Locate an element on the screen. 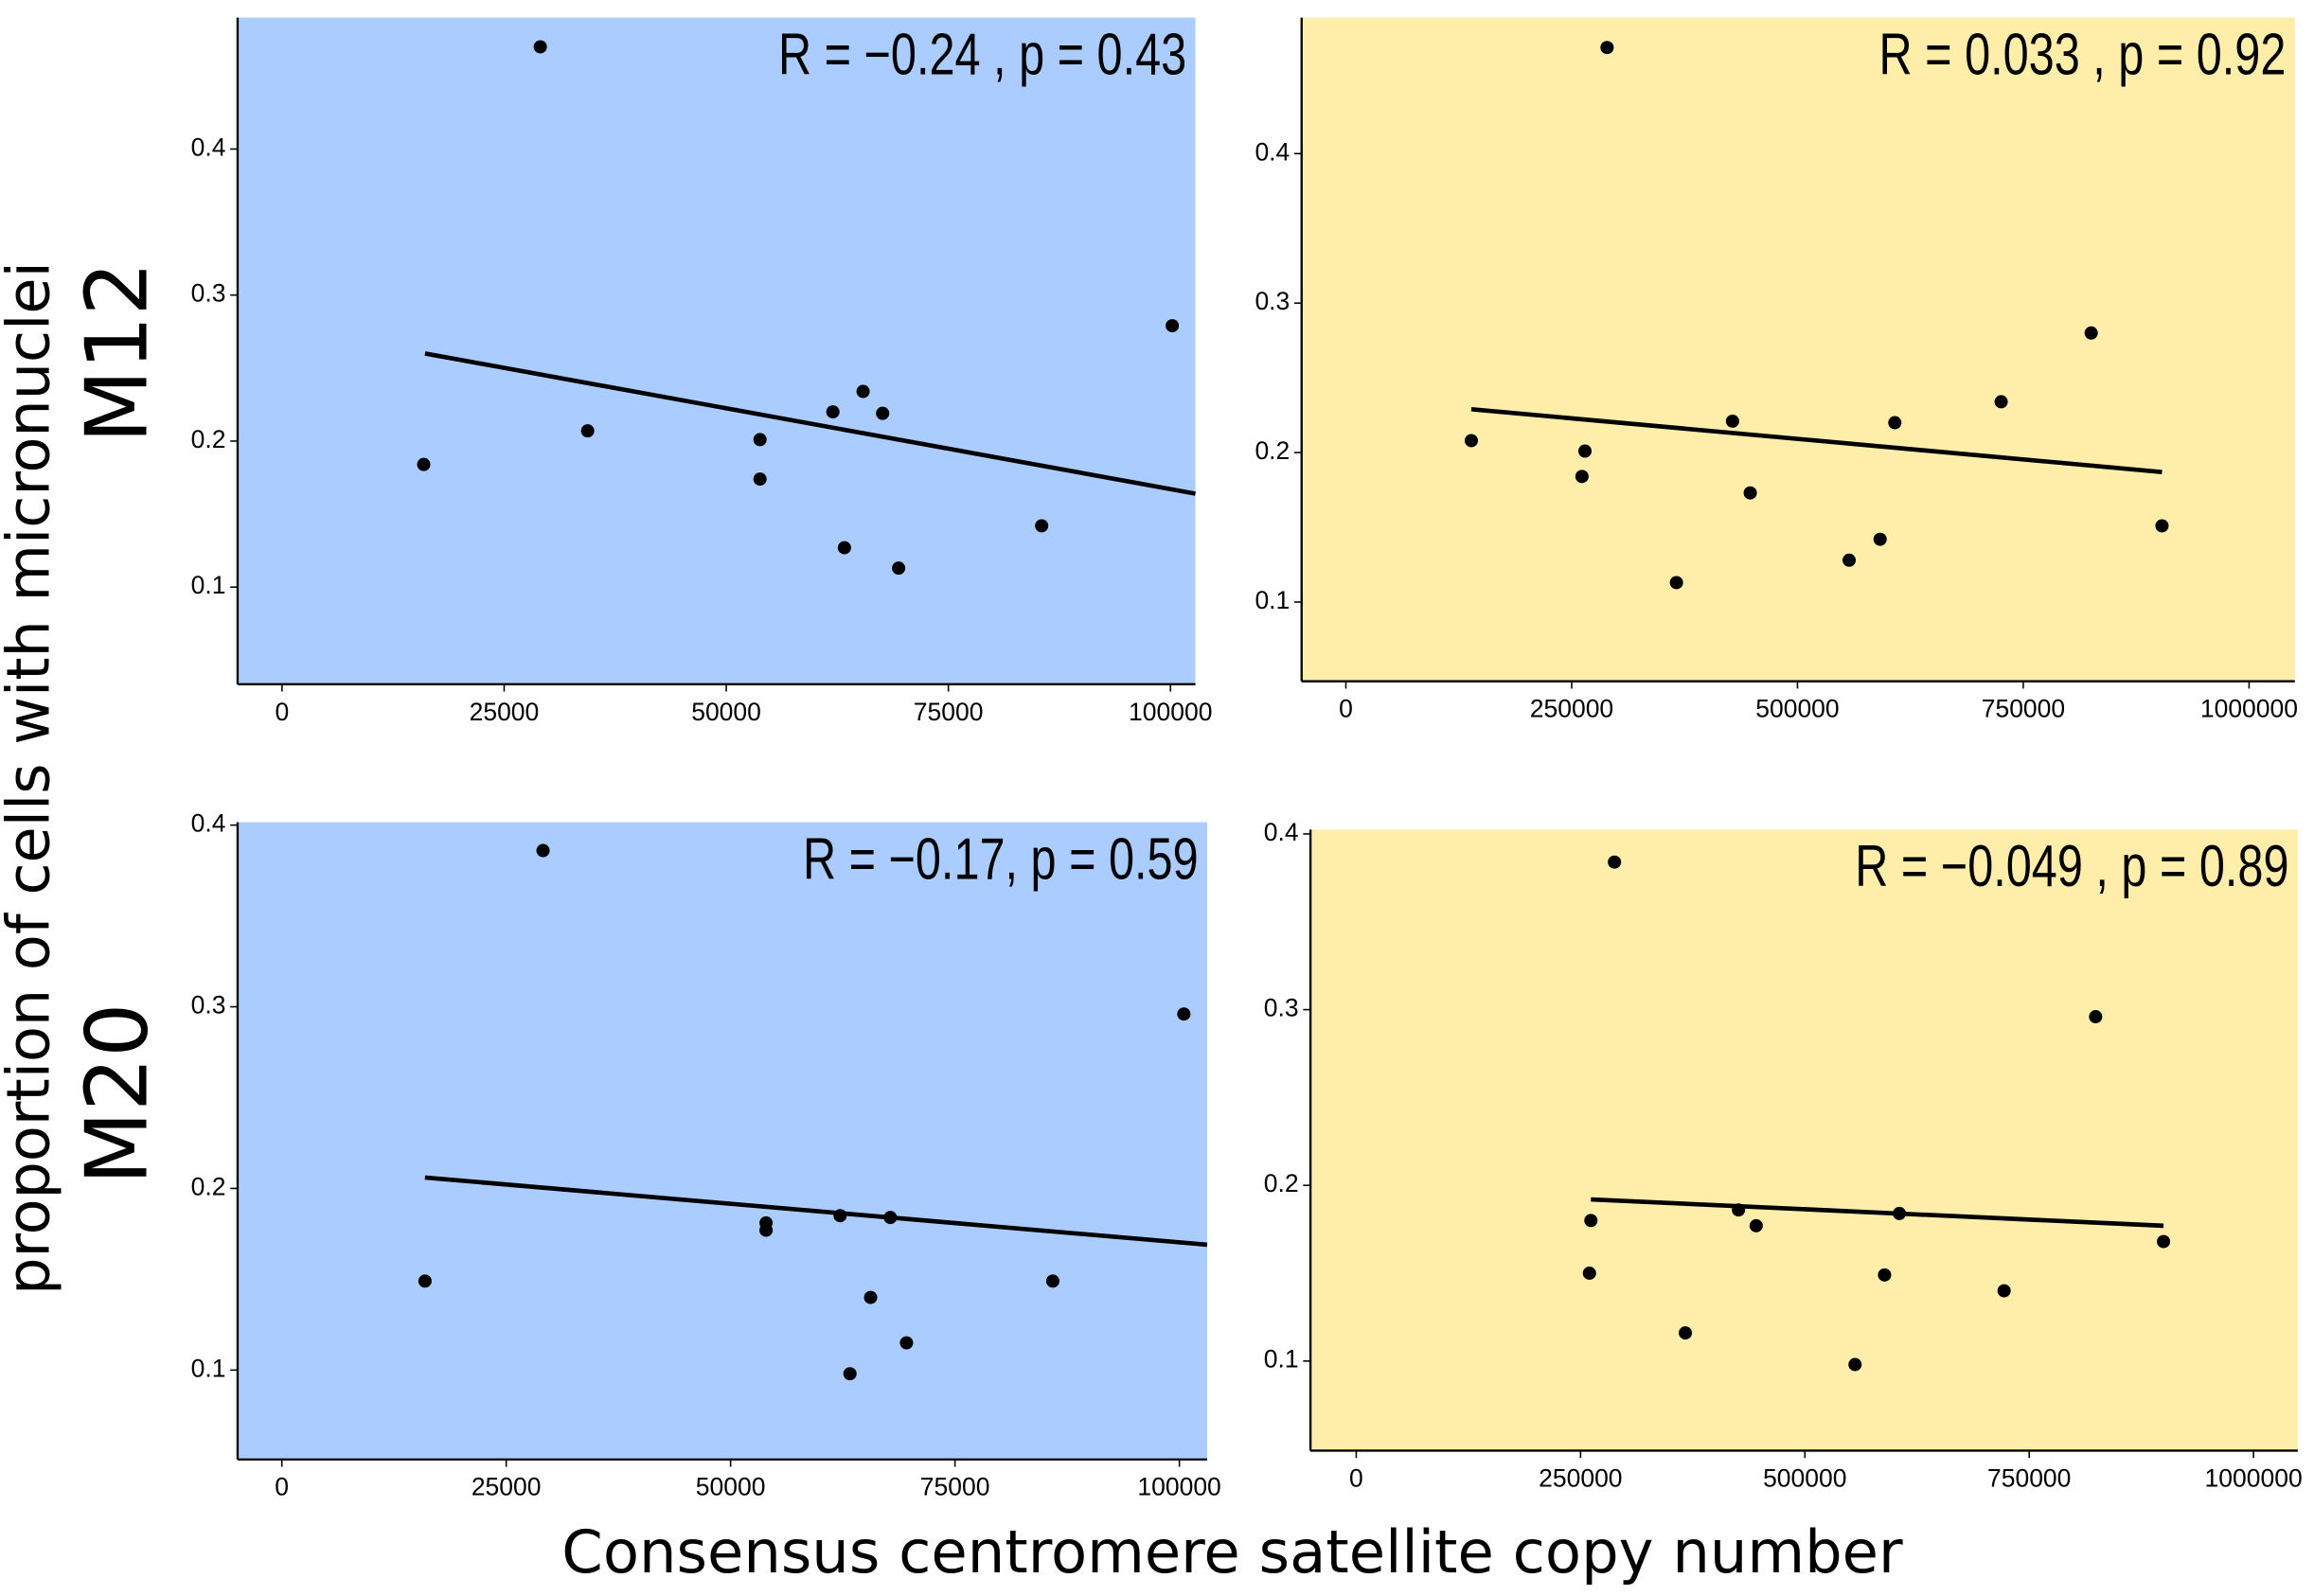 This screenshot has width=2314, height=1596. annotation: R = −0.24 , p = 0.43 is located at coordinates (982, 54).